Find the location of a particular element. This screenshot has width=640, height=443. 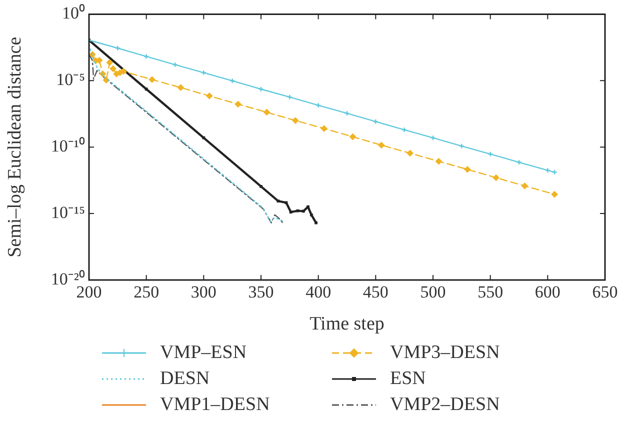

y-tick-label: 10⁰ is located at coordinates (73, 13).